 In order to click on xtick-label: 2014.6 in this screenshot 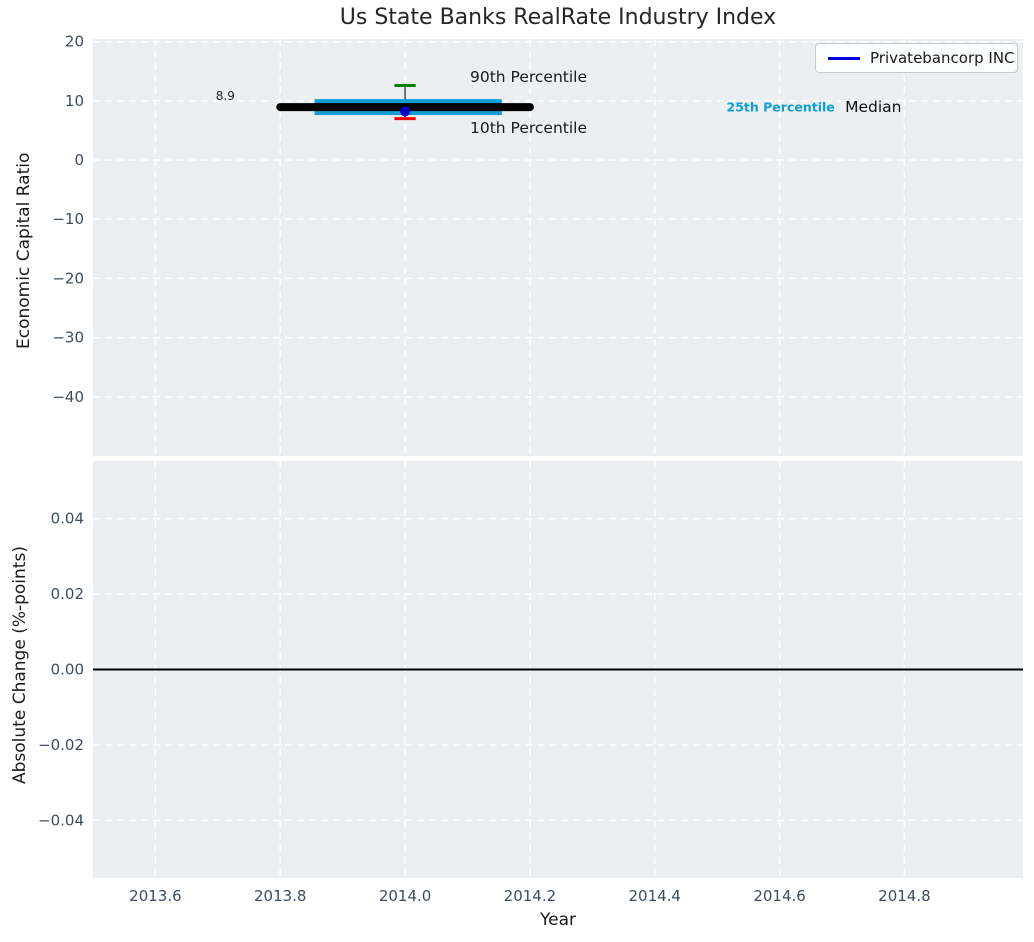, I will do `click(779, 896)`.